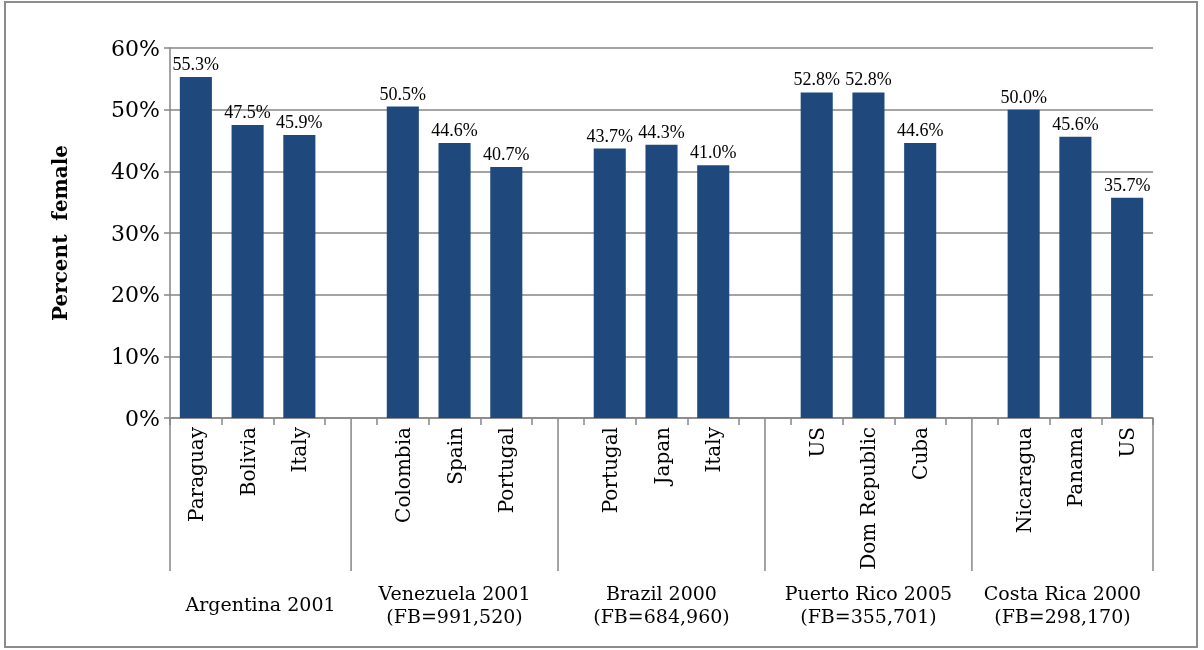  Describe the element at coordinates (402, 474) in the screenshot. I see `x-tick-label: Colombia` at that location.